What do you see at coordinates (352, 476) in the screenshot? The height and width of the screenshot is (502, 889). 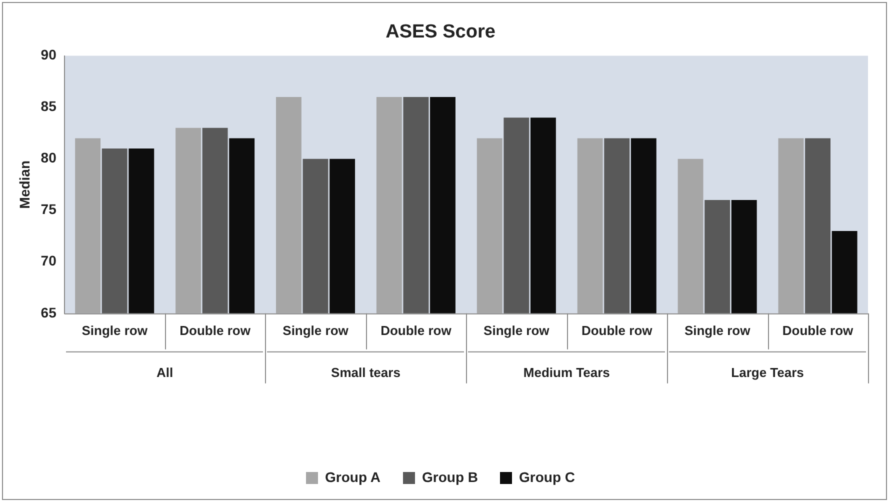 I see `legend-label: Group A` at bounding box center [352, 476].